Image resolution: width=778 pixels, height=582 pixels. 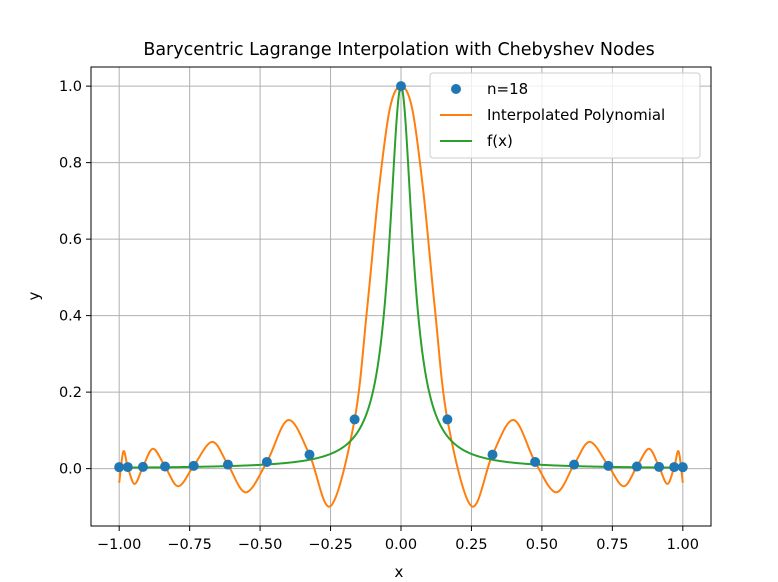 What do you see at coordinates (399, 572) in the screenshot?
I see `x-axis-title: x` at bounding box center [399, 572].